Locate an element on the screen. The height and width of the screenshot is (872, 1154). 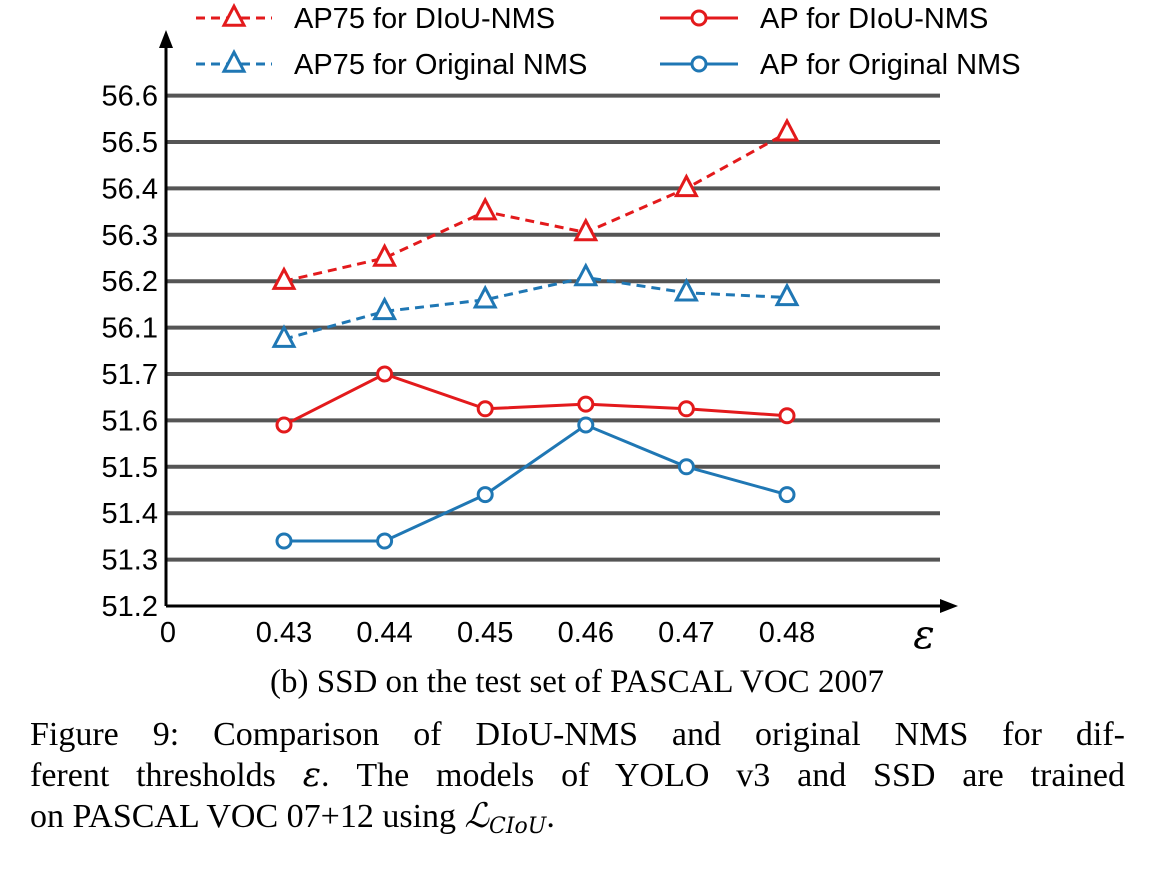
legend-item: AP75 for DIoU-NMS is located at coordinates (375, 18).